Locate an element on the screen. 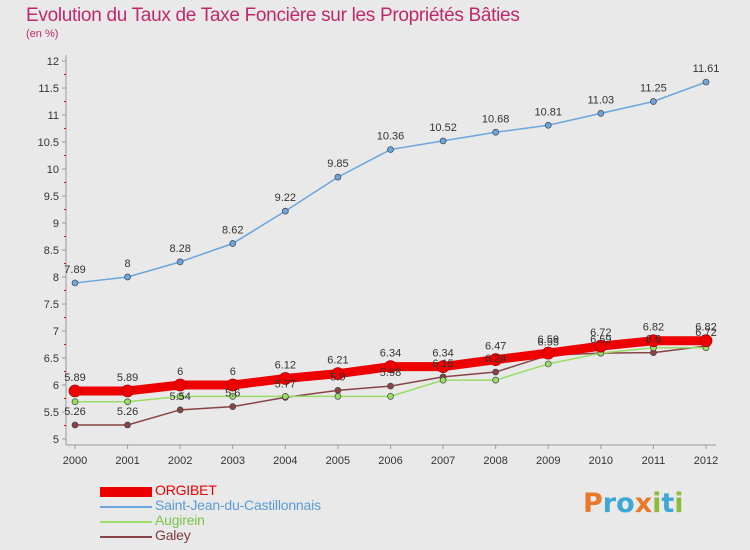 The image size is (750, 550). logo-letter: P is located at coordinates (593, 503).